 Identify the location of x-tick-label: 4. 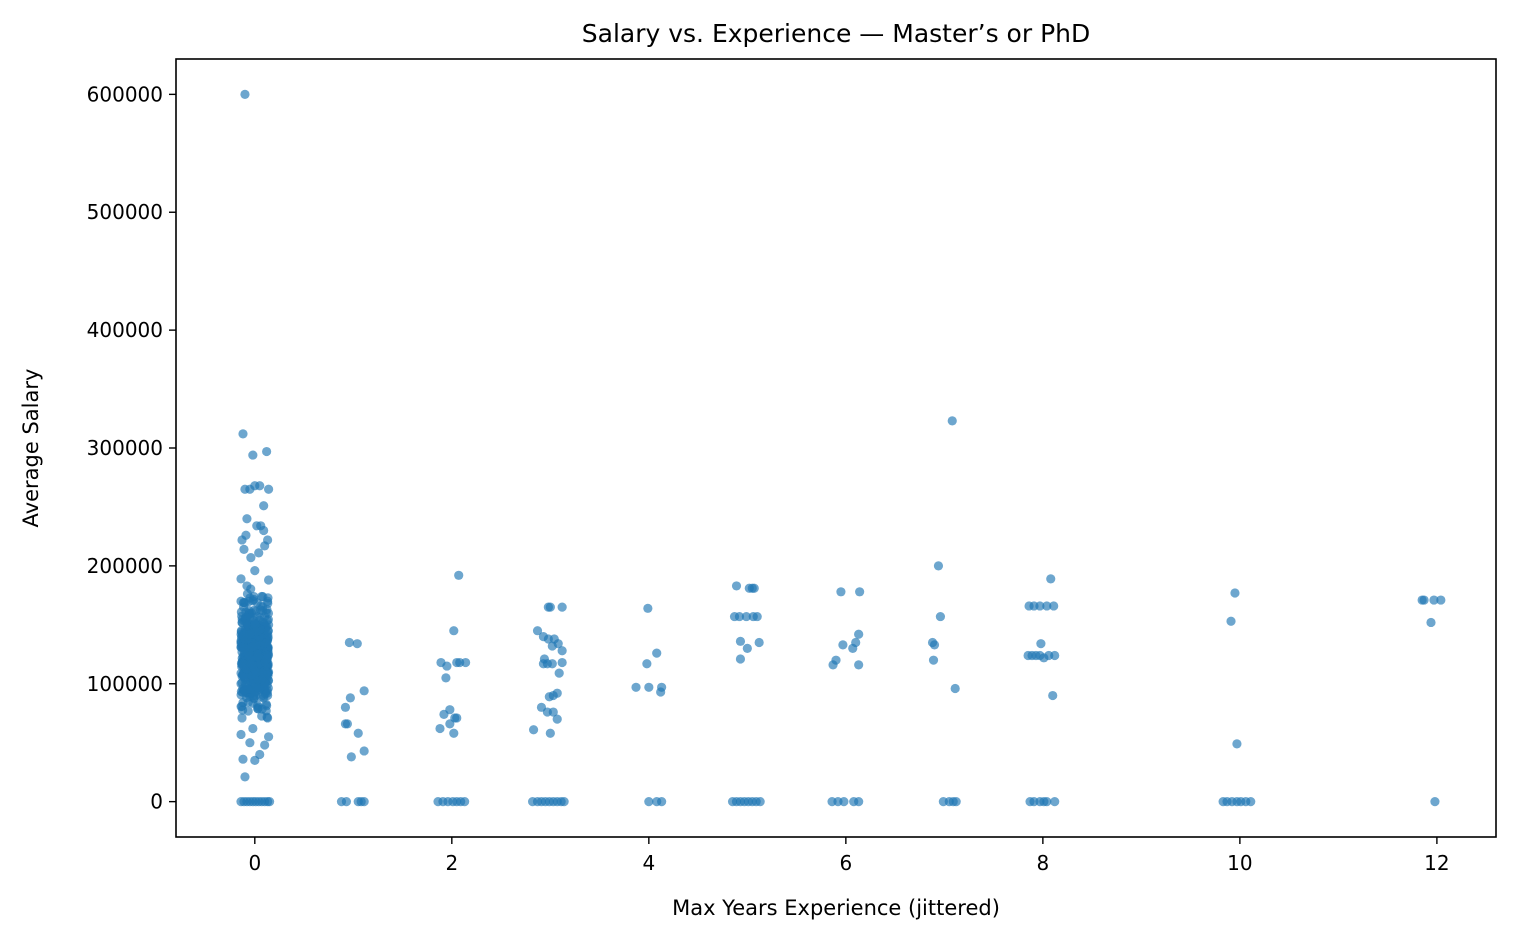
(648, 863).